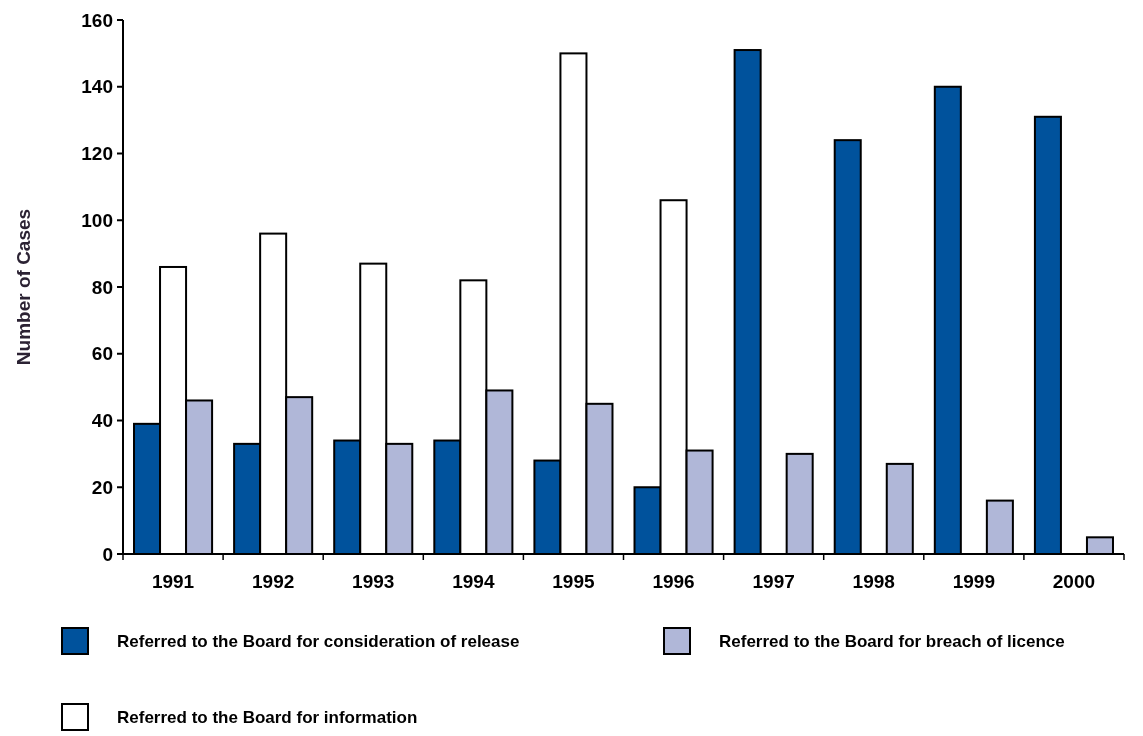 This screenshot has width=1143, height=736. I want to click on y-tick-label: 20, so click(102, 487).